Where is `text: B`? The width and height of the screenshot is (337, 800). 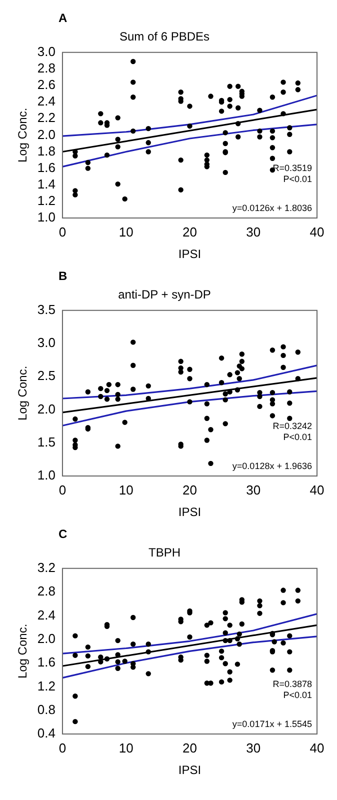
text: B is located at coordinates (63, 276).